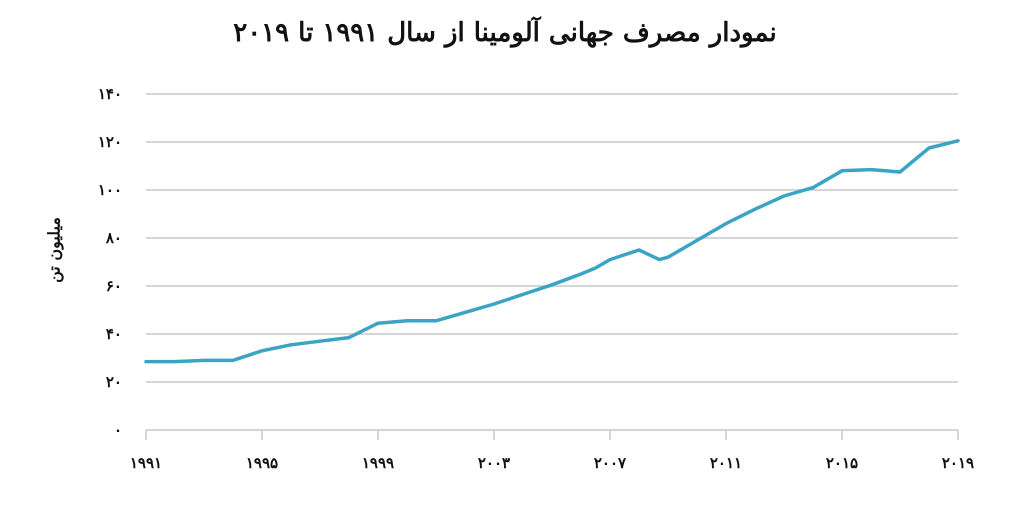 This screenshot has height=508, width=1010. Describe the element at coordinates (110, 94) in the screenshot. I see `y-tick-label: ۱۴۰` at that location.